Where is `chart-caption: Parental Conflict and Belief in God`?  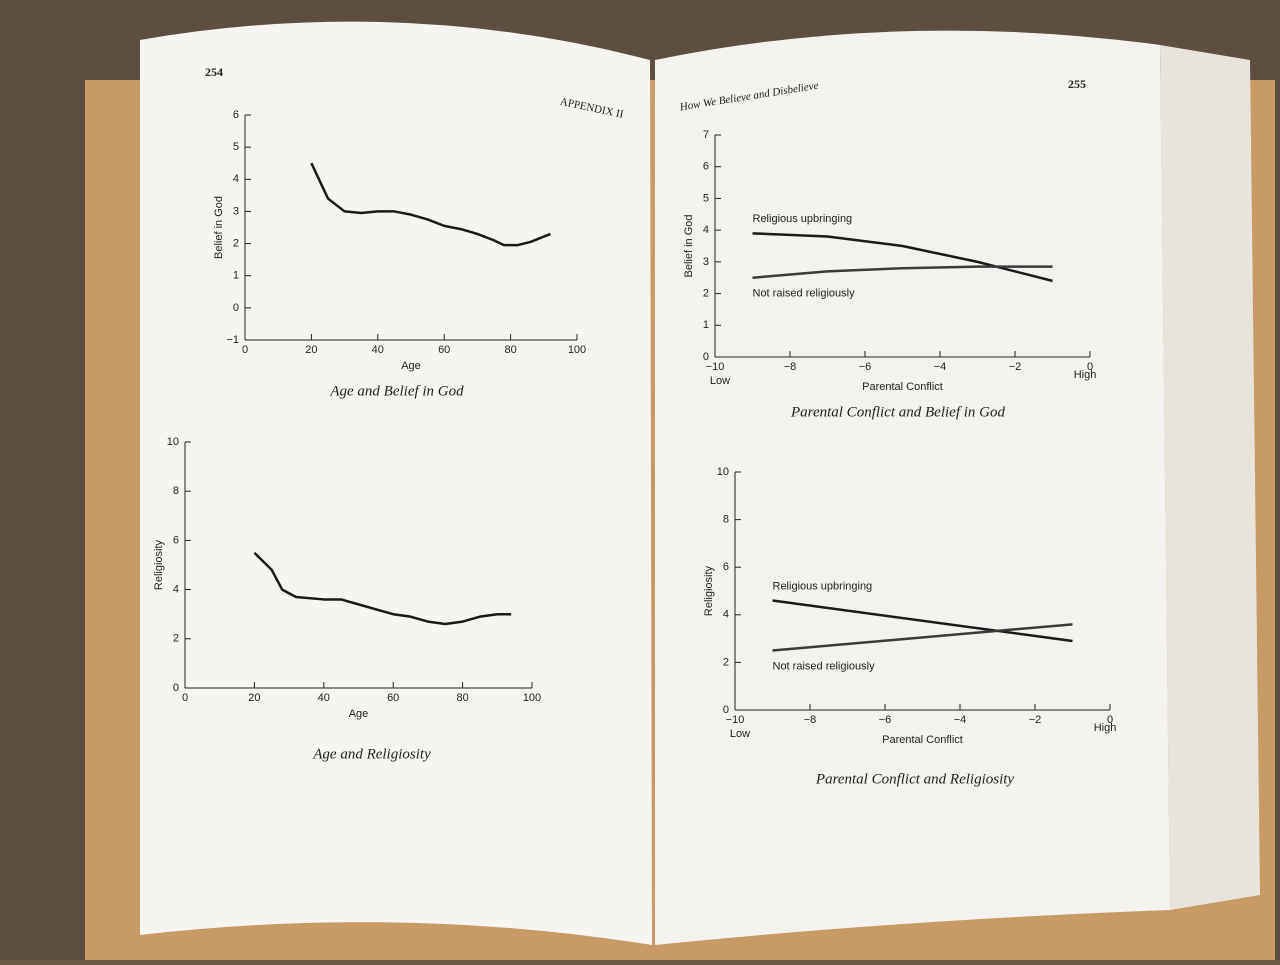
chart-caption: Parental Conflict and Belief in God is located at coordinates (897, 412).